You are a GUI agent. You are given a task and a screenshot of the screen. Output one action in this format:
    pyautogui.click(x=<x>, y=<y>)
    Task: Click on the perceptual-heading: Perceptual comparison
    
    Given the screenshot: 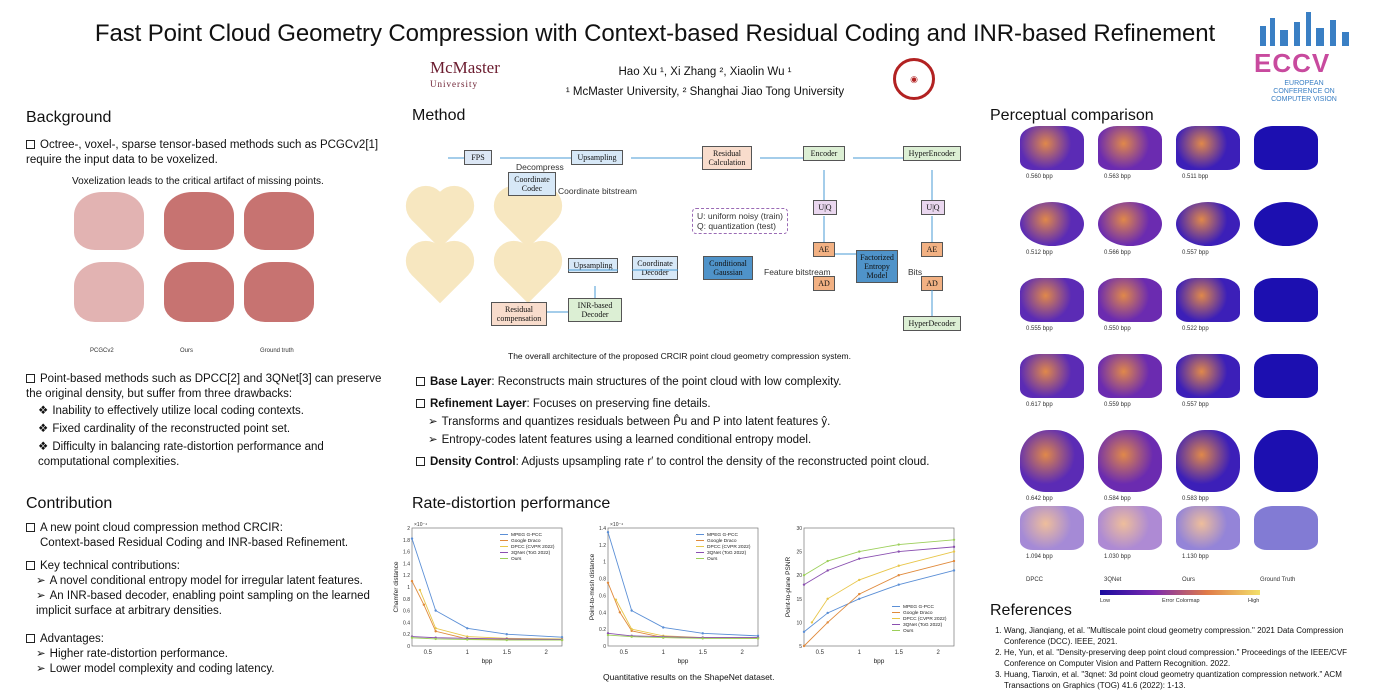 What is the action you would take?
    pyautogui.click(x=1072, y=115)
    